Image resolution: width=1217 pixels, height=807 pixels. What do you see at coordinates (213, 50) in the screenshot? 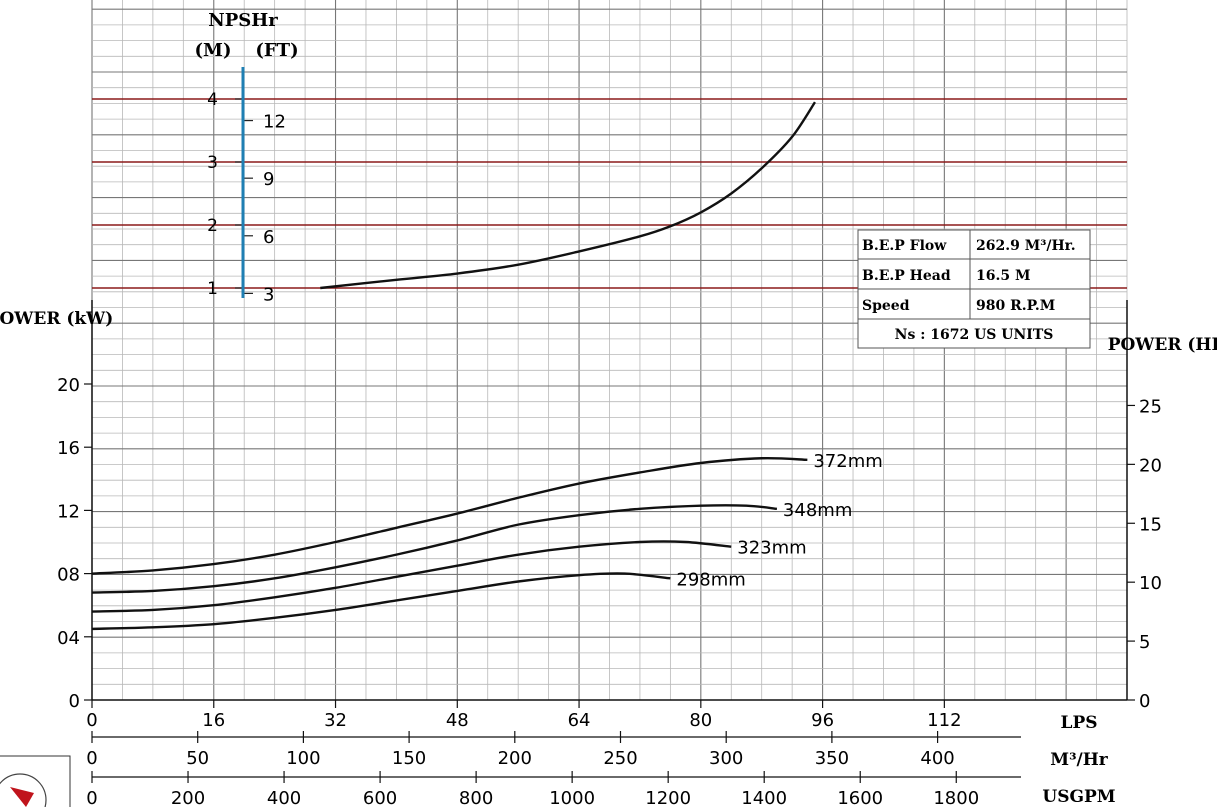
I see `npsh-unit-m: (M)` at bounding box center [213, 50].